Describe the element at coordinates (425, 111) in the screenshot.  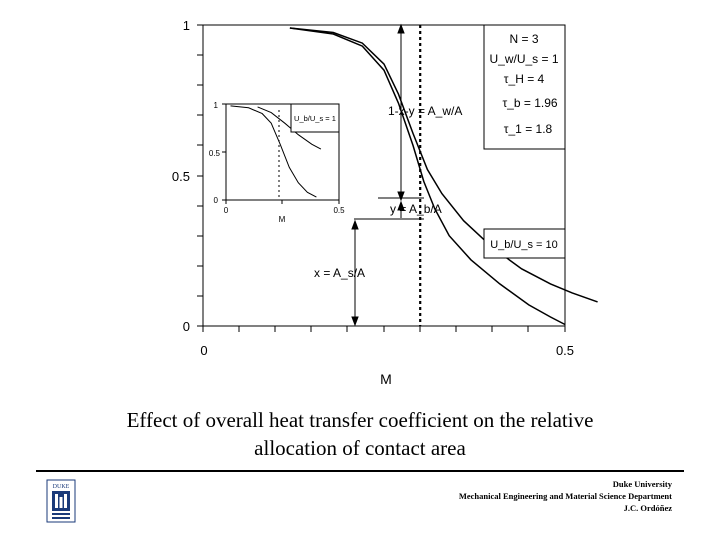
I see `label-aw: 1-x-y = A_w/A` at that location.